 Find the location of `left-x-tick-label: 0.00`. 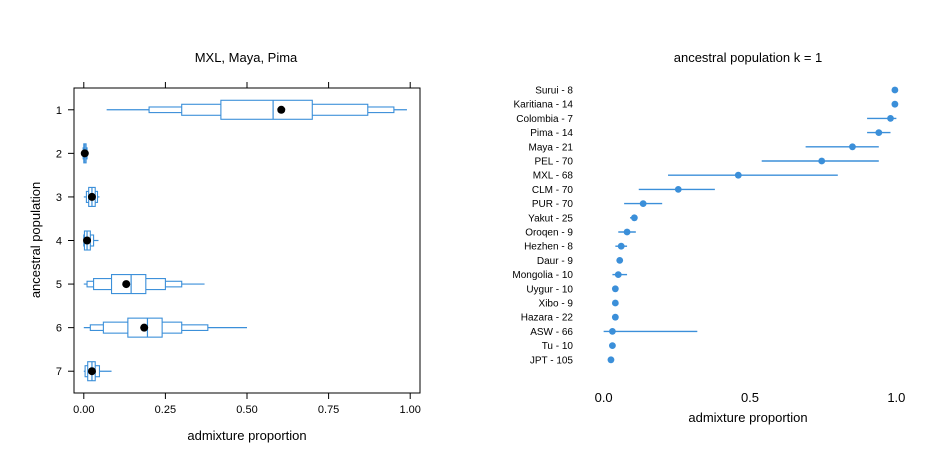

left-x-tick-label: 0.00 is located at coordinates (83, 410).